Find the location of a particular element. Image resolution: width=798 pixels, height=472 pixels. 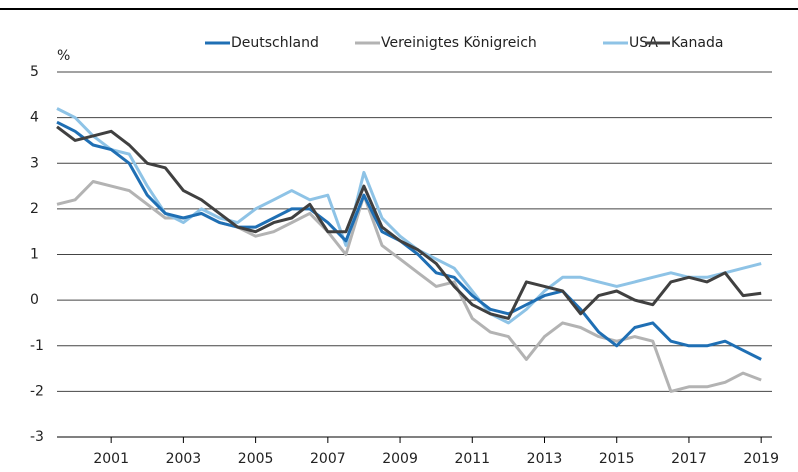

x-tick-label: 2015 is located at coordinates (617, 459).